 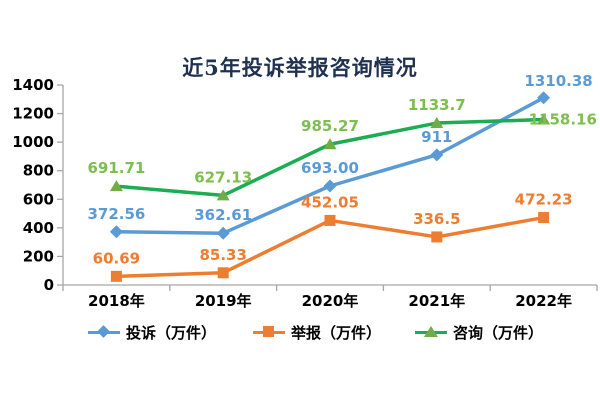 I want to click on data-label: 627.13, so click(x=223, y=177).